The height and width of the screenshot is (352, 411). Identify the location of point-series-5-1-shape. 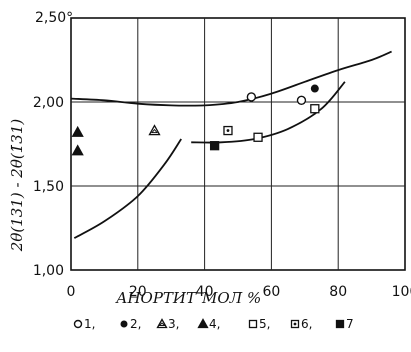
(258, 137).